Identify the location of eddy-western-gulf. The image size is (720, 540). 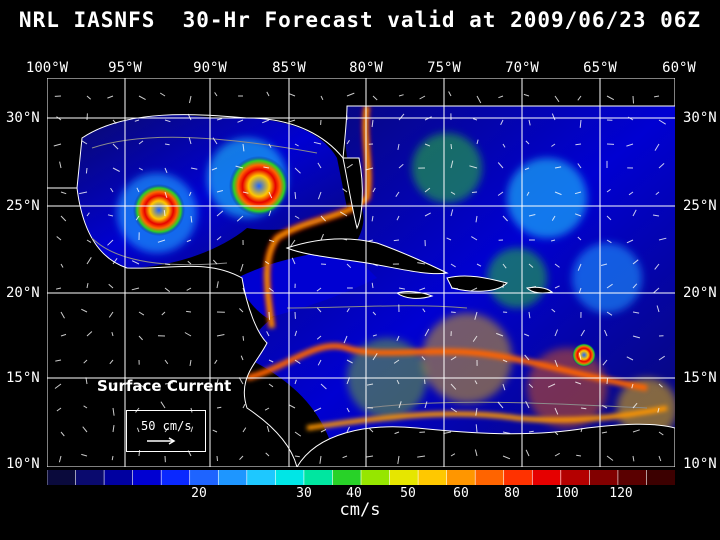
(159, 210).